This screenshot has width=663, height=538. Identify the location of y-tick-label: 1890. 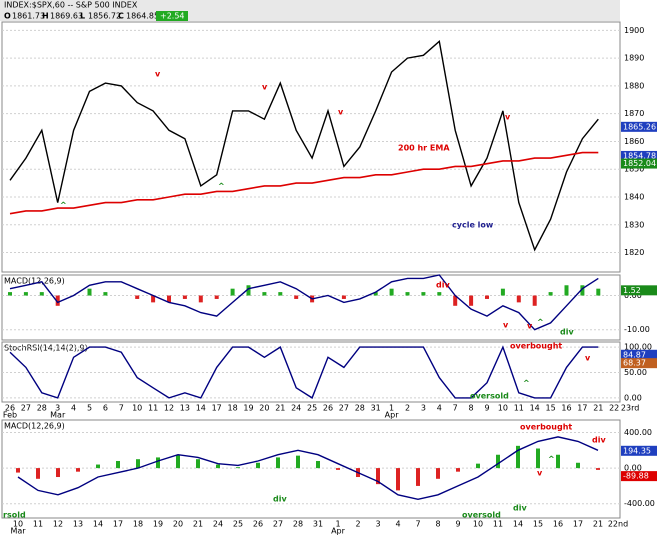
(634, 58).